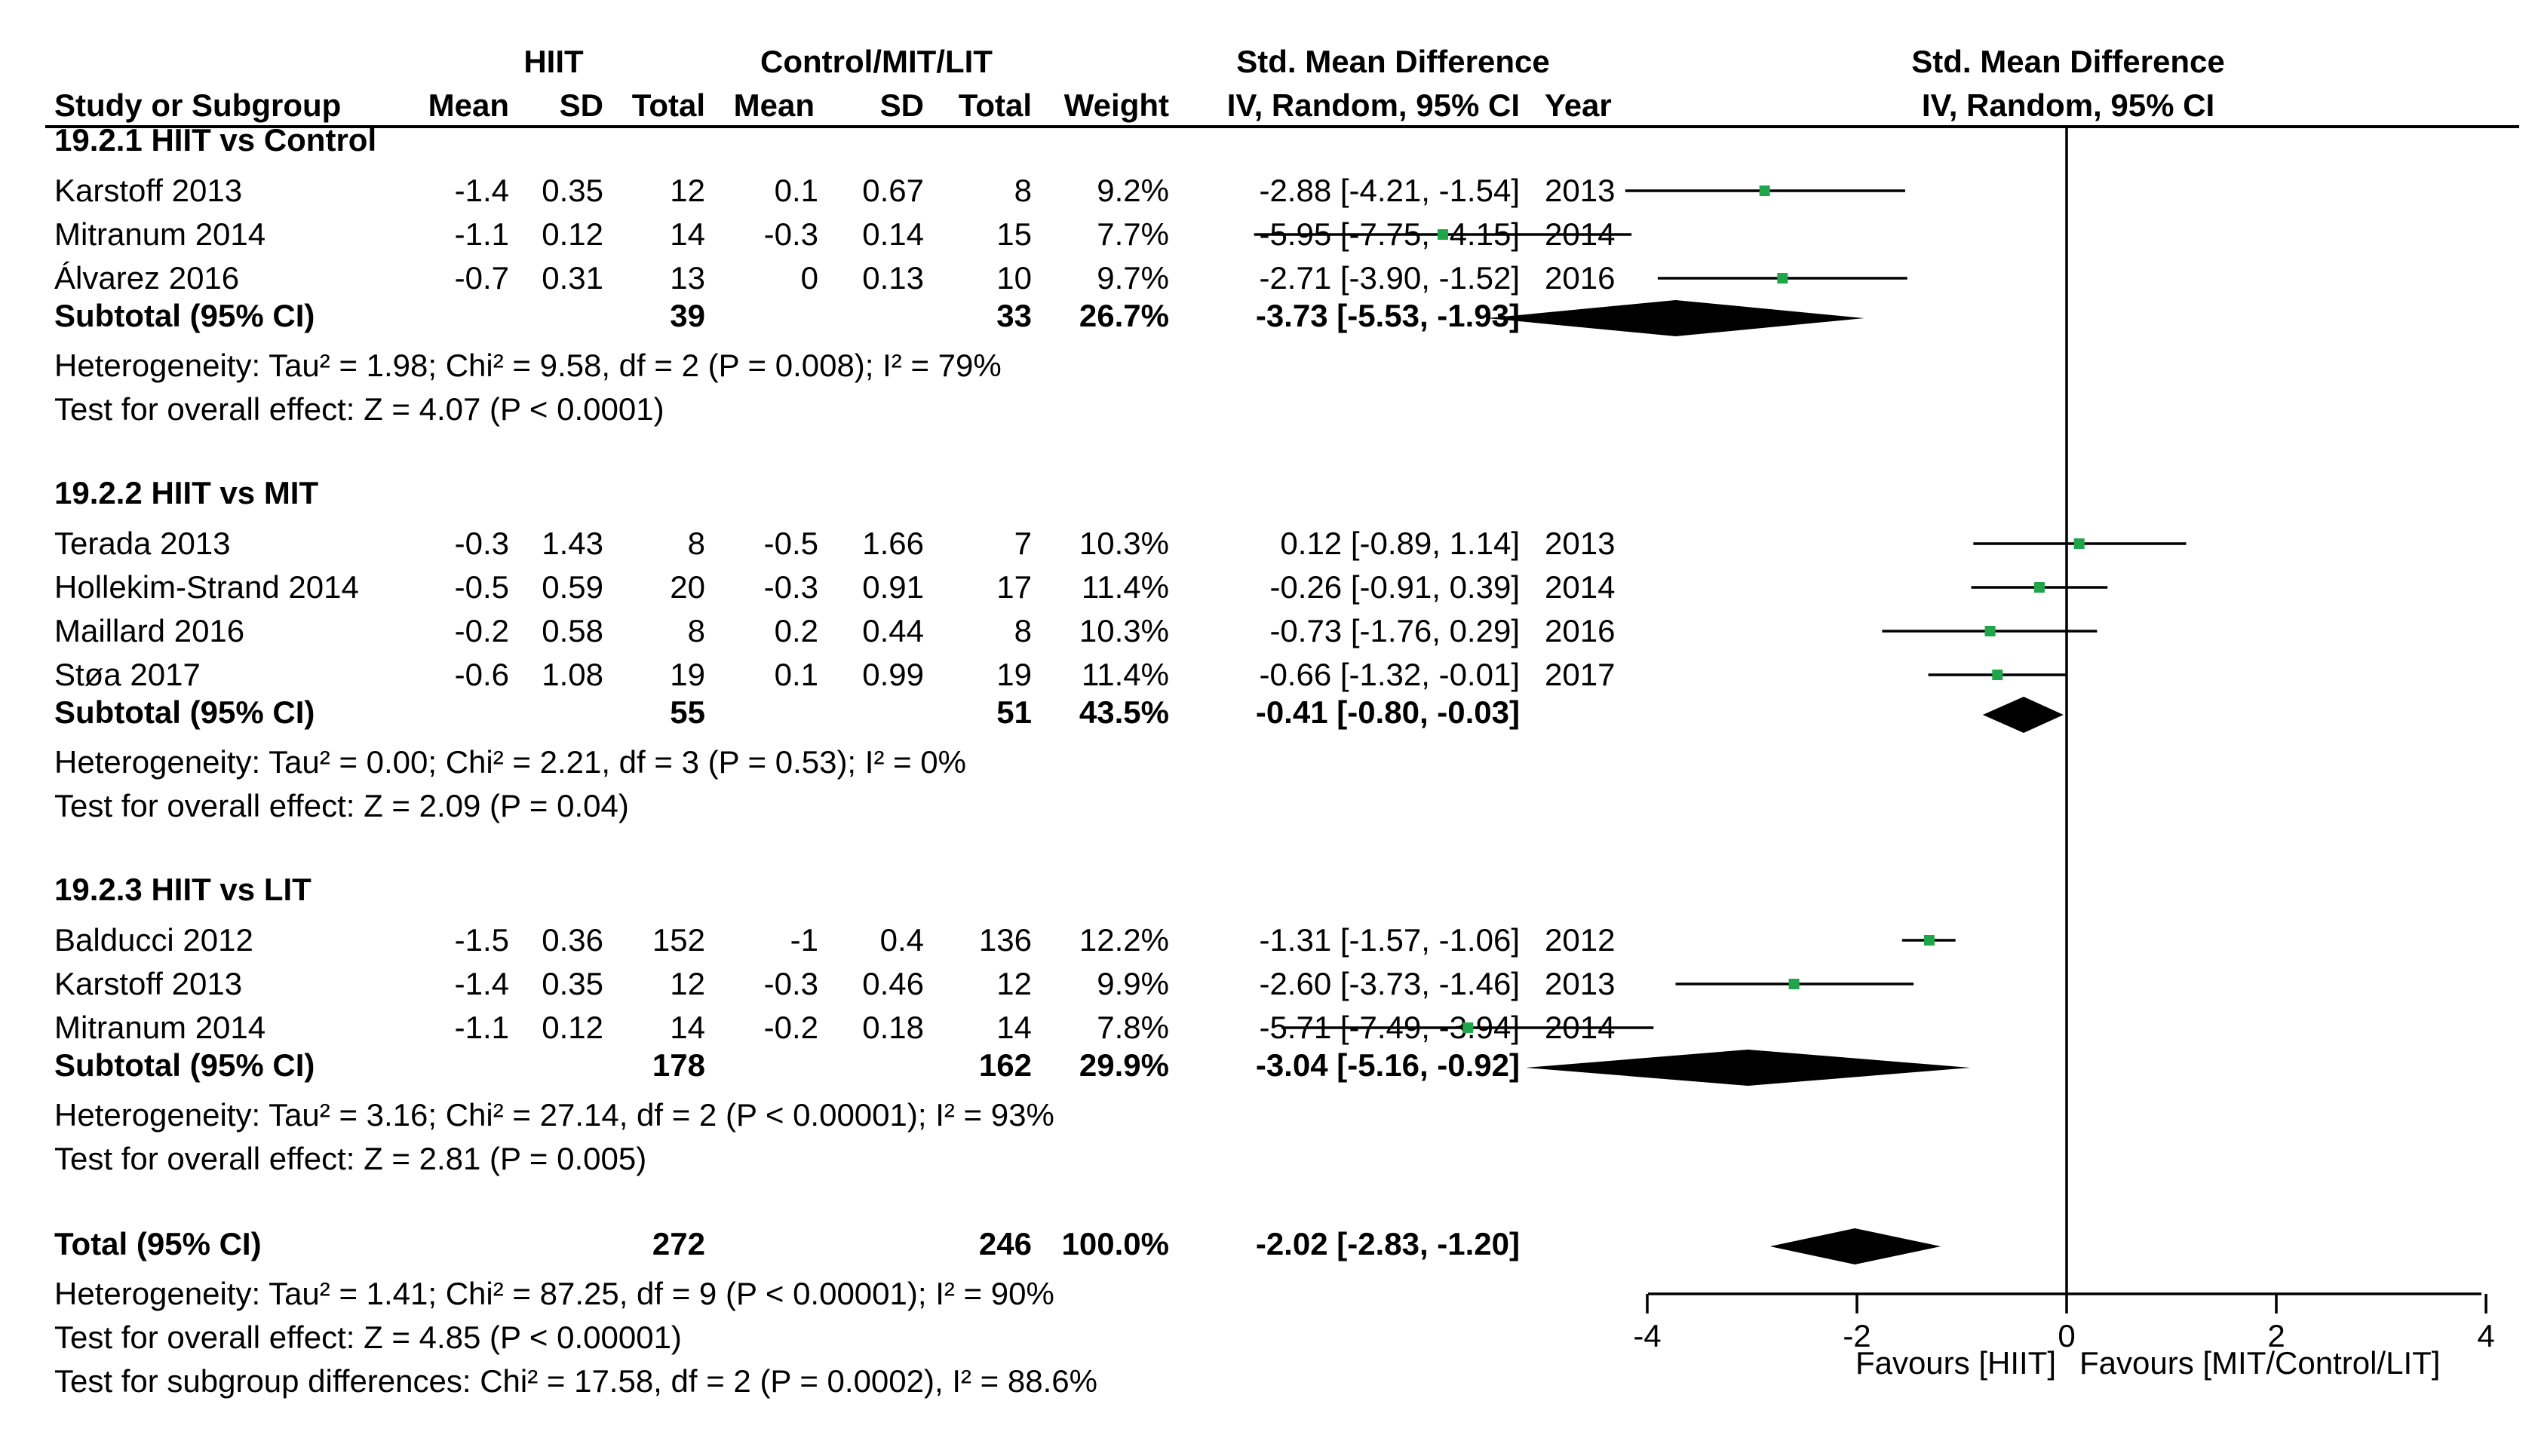  Describe the element at coordinates (1578, 105) in the screenshot. I see `header-year: Year` at that location.